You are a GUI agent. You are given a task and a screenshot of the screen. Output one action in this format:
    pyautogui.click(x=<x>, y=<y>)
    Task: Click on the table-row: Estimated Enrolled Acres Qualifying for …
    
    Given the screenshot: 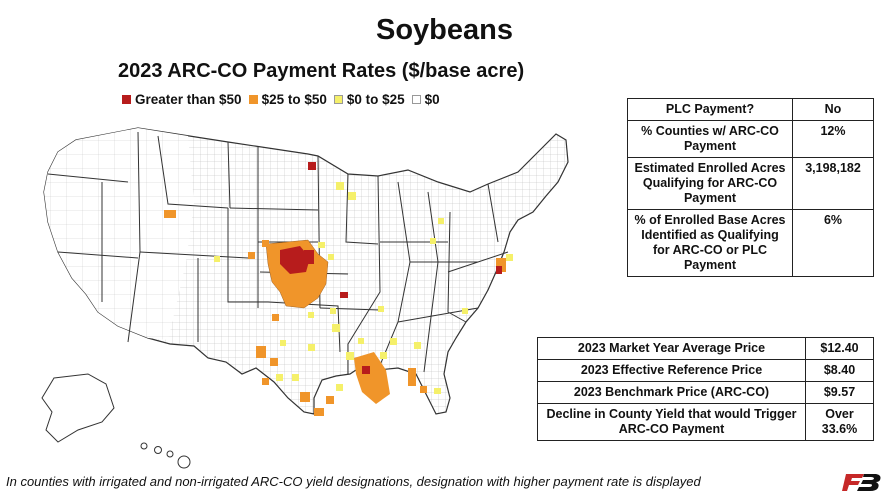 What is the action you would take?
    pyautogui.click(x=750, y=183)
    